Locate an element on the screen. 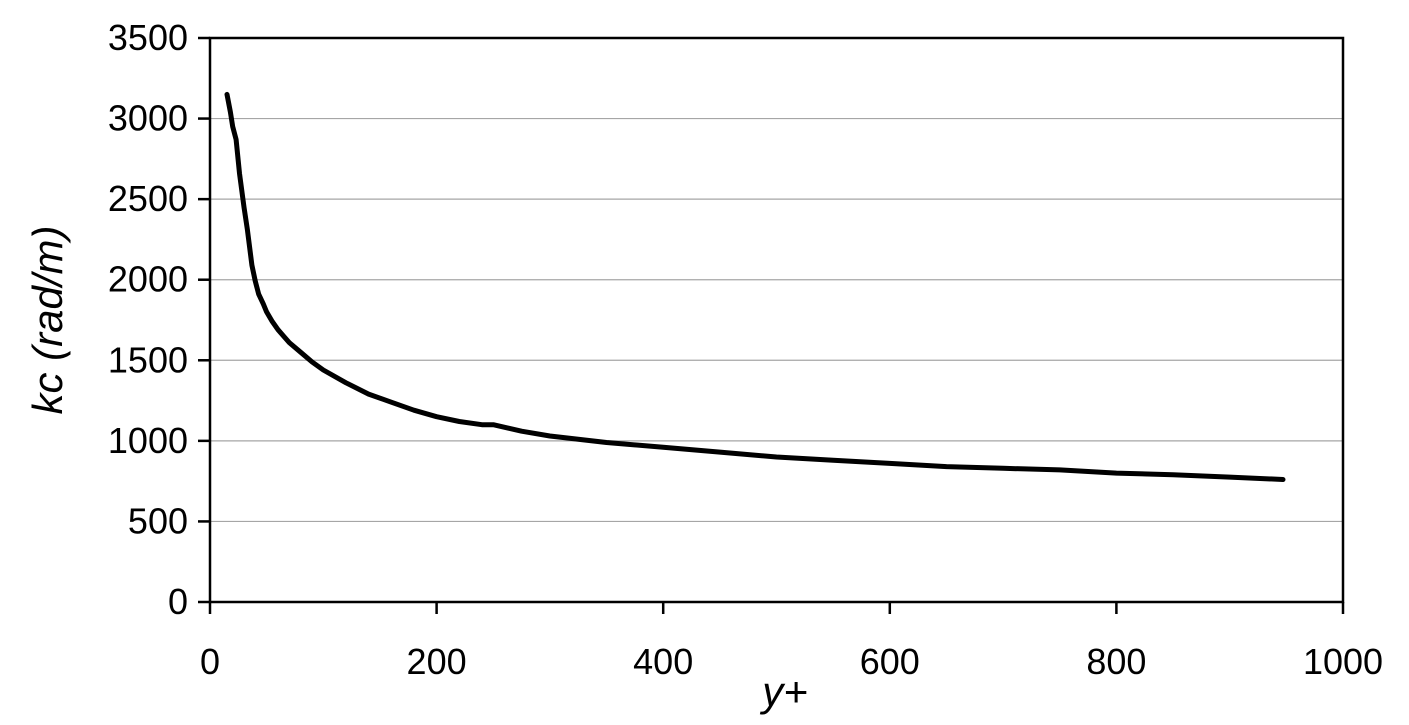 This screenshot has height=725, width=1409. y-tick-label-500: 500 is located at coordinates (158, 520).